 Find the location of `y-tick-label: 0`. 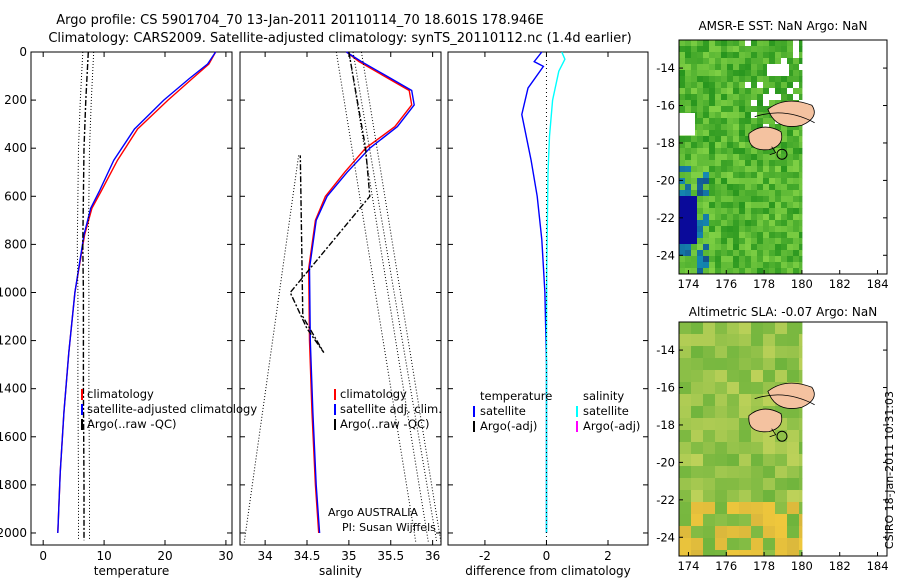

y-tick-label: 0 is located at coordinates (23, 52).